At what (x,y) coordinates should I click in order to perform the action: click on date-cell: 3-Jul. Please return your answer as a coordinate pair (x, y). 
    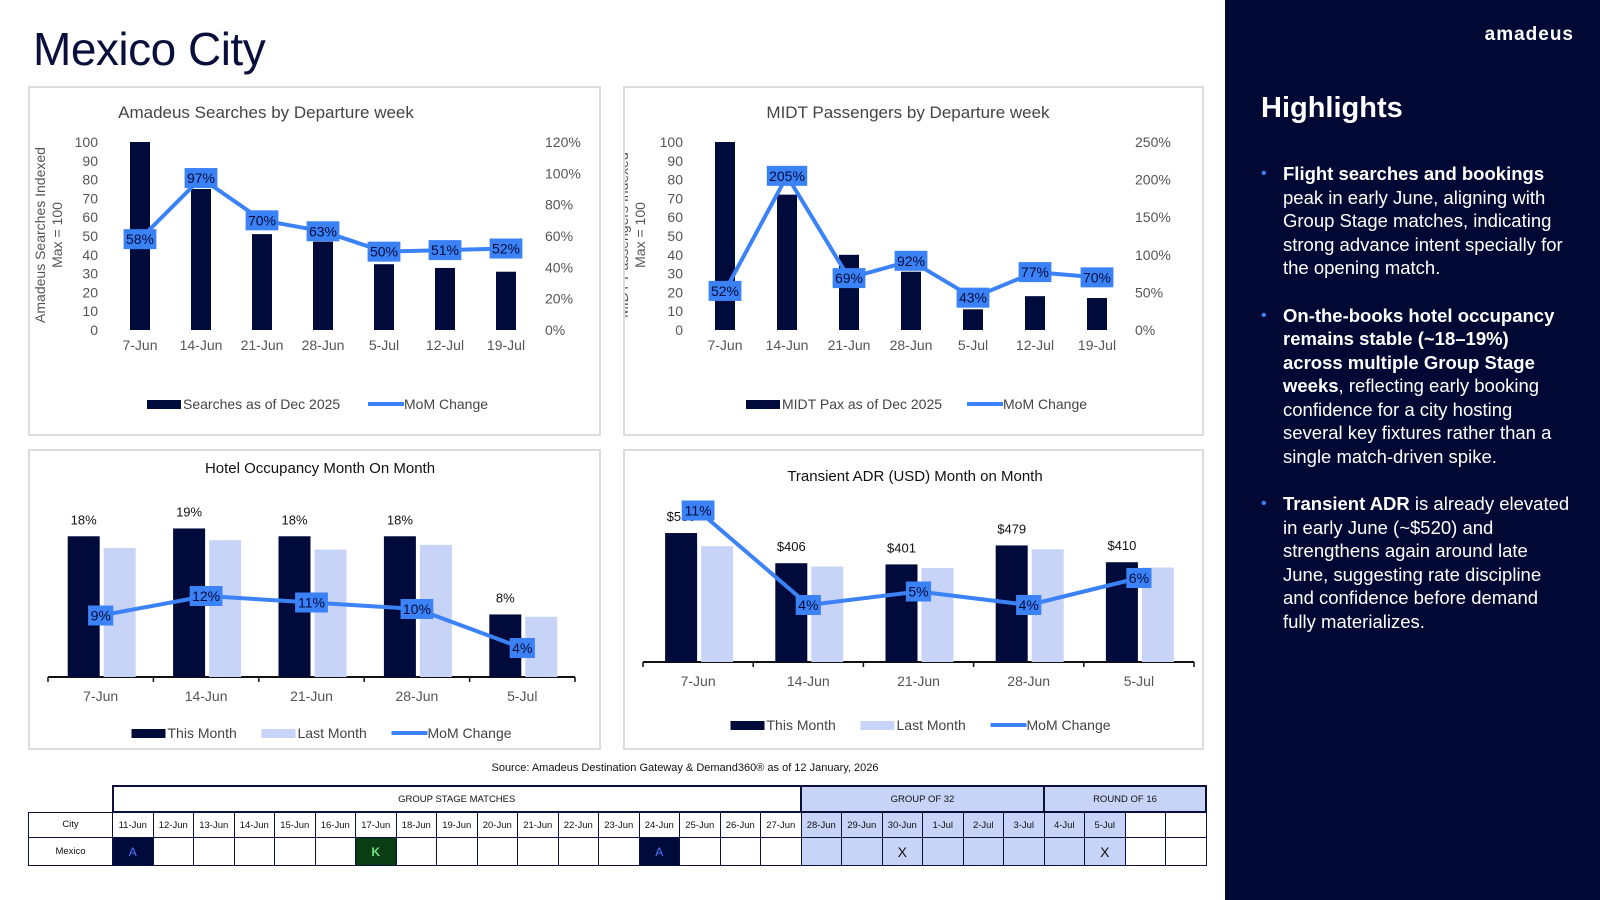
    Looking at the image, I should click on (1024, 824).